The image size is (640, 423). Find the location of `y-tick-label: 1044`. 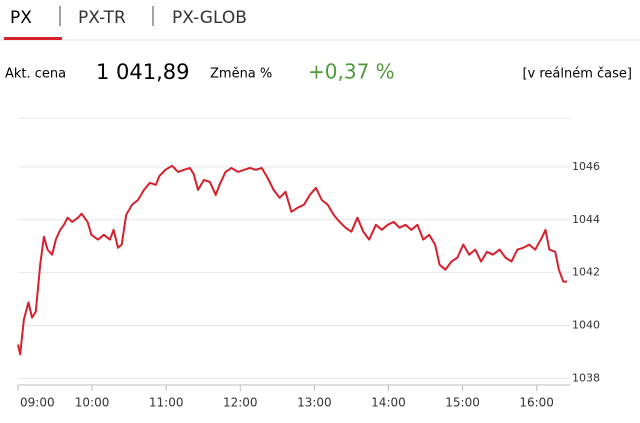

y-tick-label: 1044 is located at coordinates (586, 219).